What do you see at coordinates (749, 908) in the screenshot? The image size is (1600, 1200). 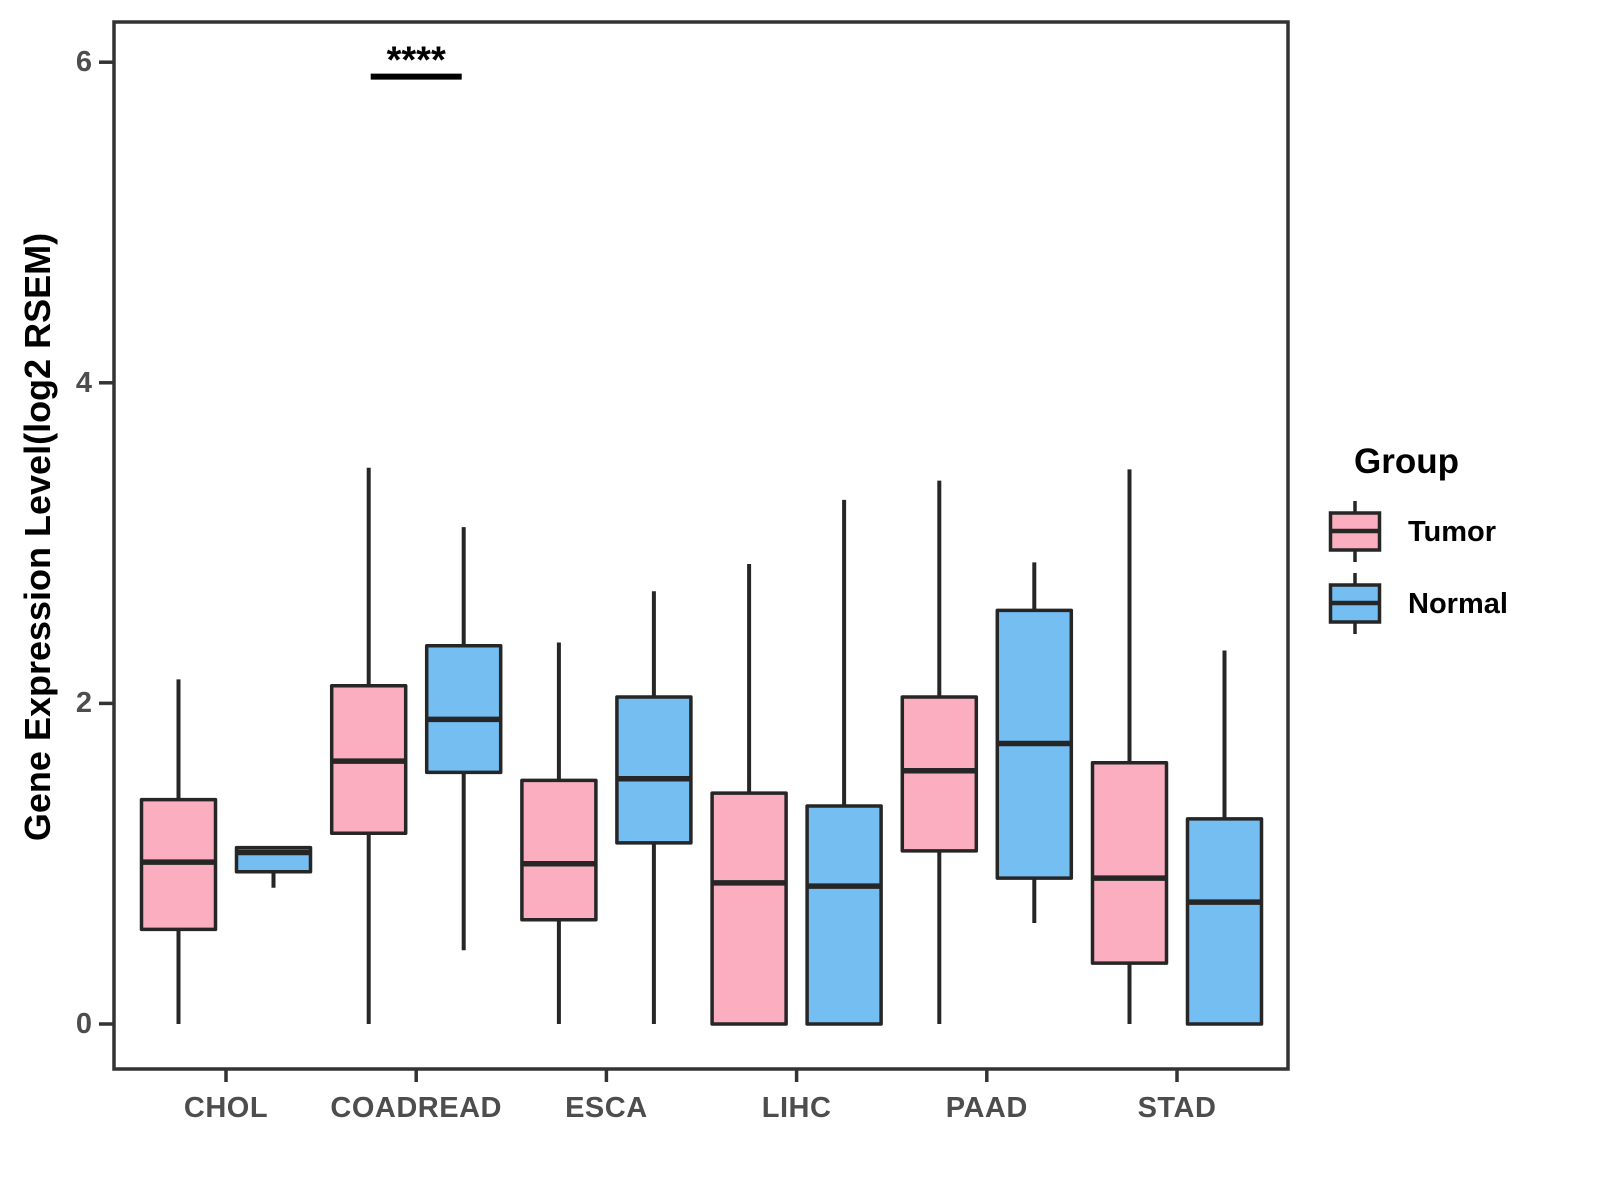 I see `box-LIHC-Tumor` at bounding box center [749, 908].